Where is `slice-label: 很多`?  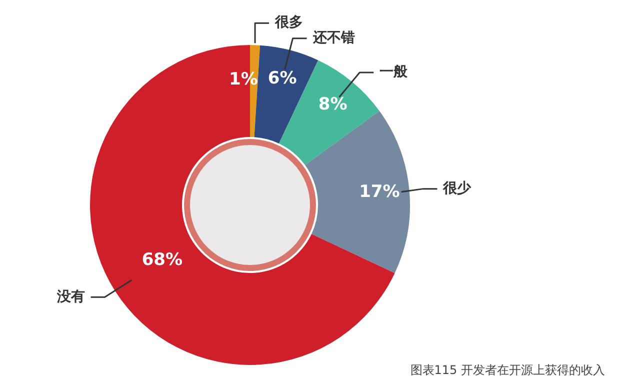 slice-label: 很多 is located at coordinates (289, 22).